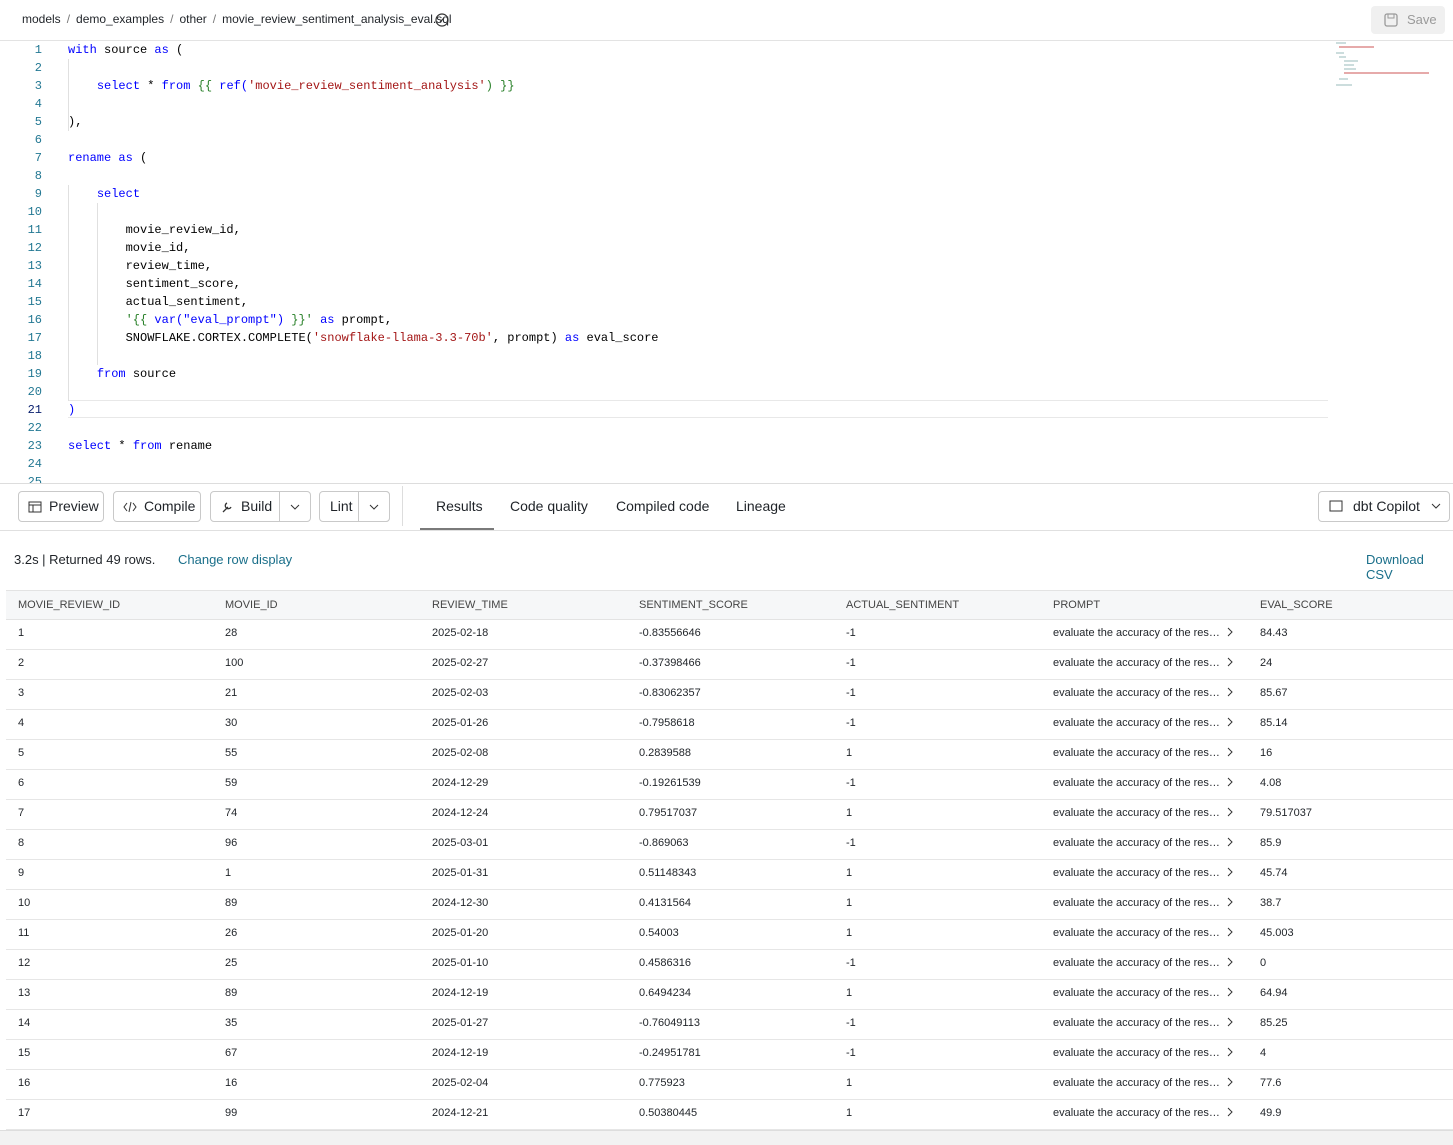 This screenshot has width=1453, height=1145. What do you see at coordinates (1263, 963) in the screenshot?
I see `table-cell: 0` at bounding box center [1263, 963].